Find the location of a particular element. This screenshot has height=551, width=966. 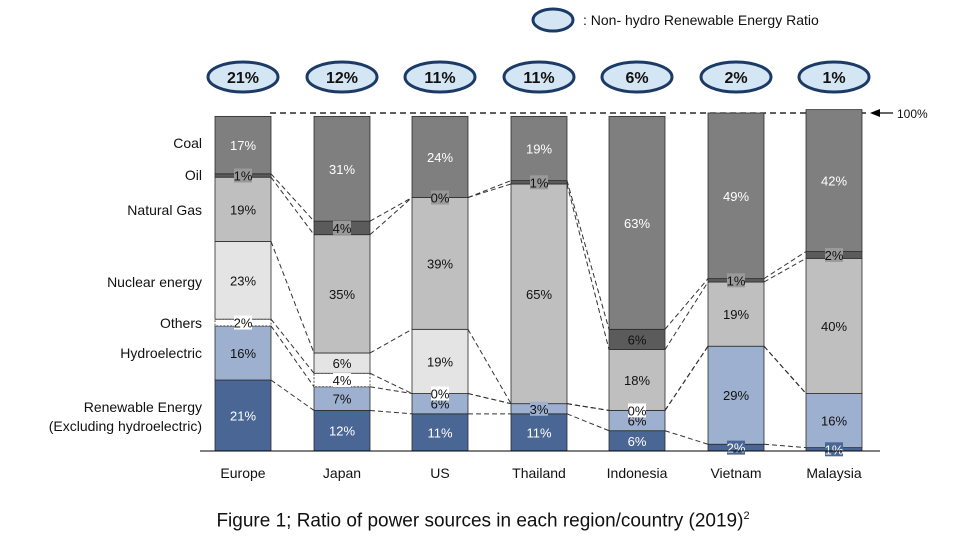

legend: : Non- hydro Renewable Energy Ratio is located at coordinates (675, 20).